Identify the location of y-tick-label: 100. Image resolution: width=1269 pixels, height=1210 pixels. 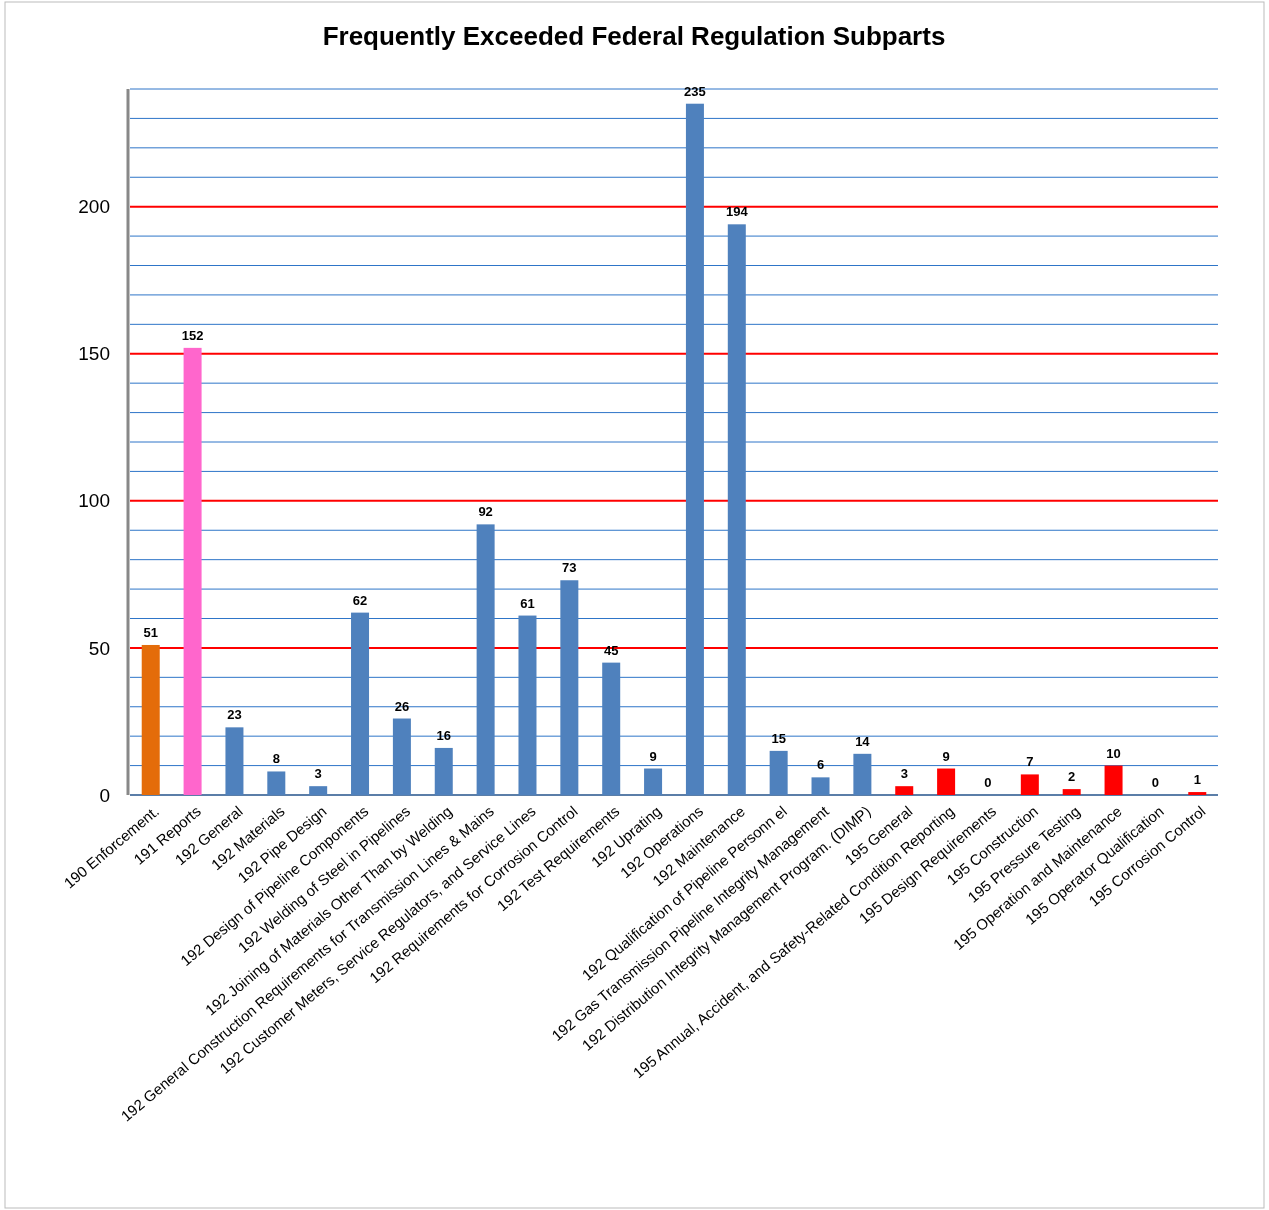
(94, 501).